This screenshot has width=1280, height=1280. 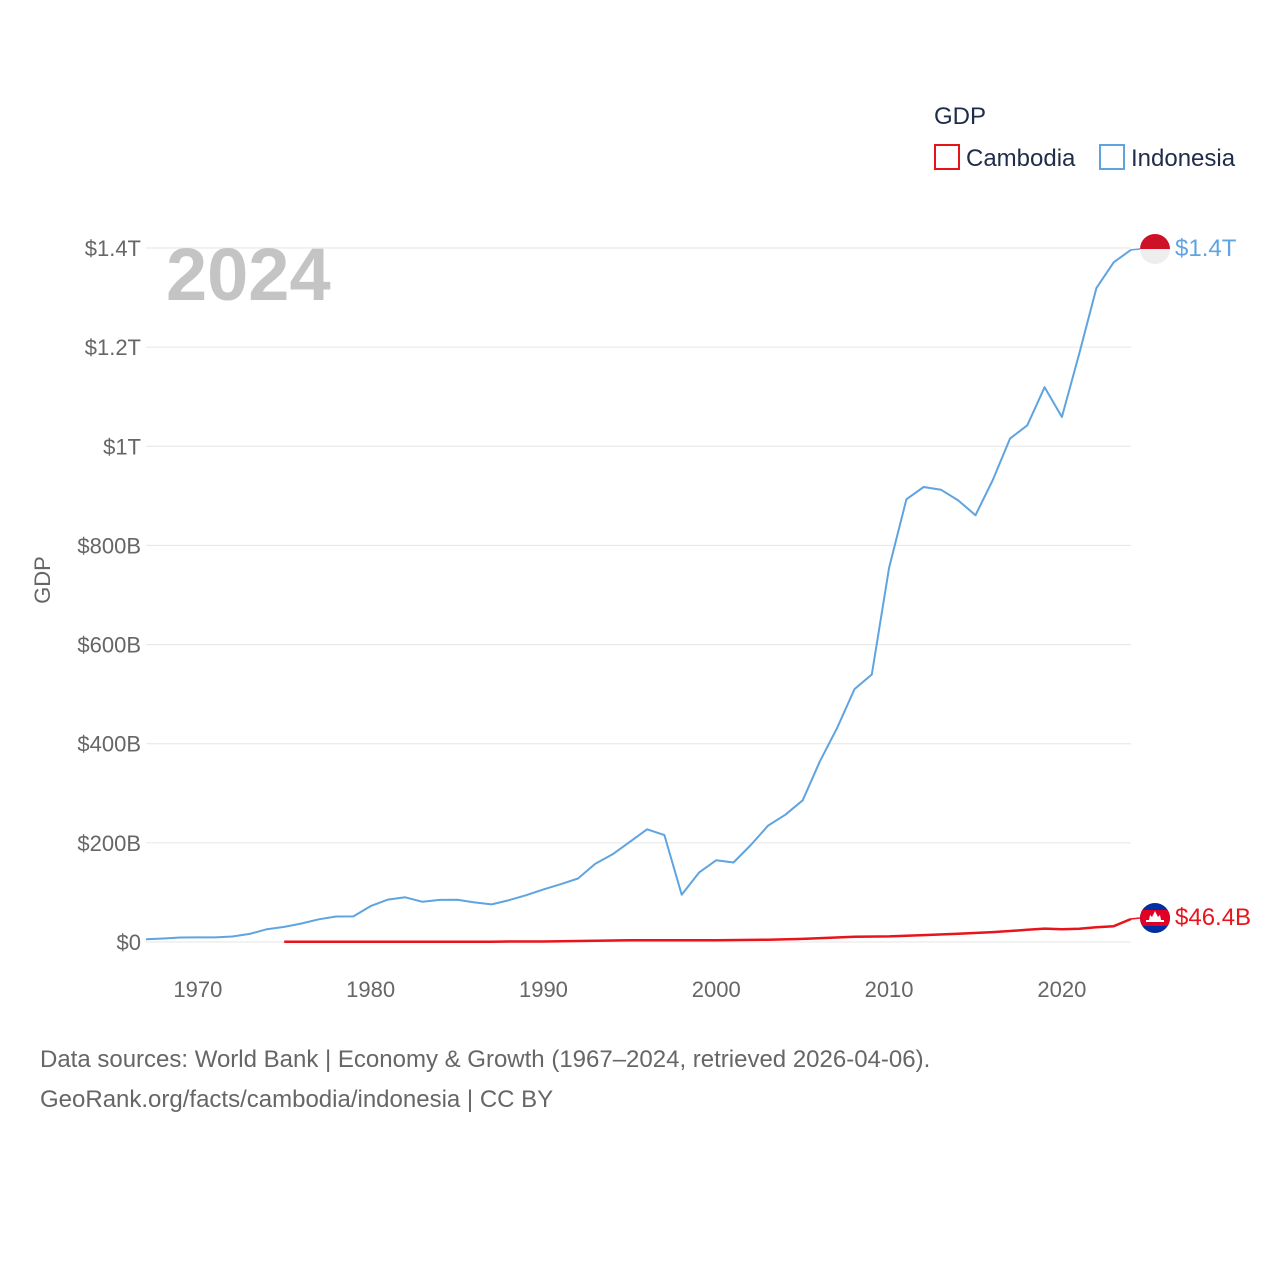 What do you see at coordinates (716, 989) in the screenshot?
I see `x-tick-label: 2000` at bounding box center [716, 989].